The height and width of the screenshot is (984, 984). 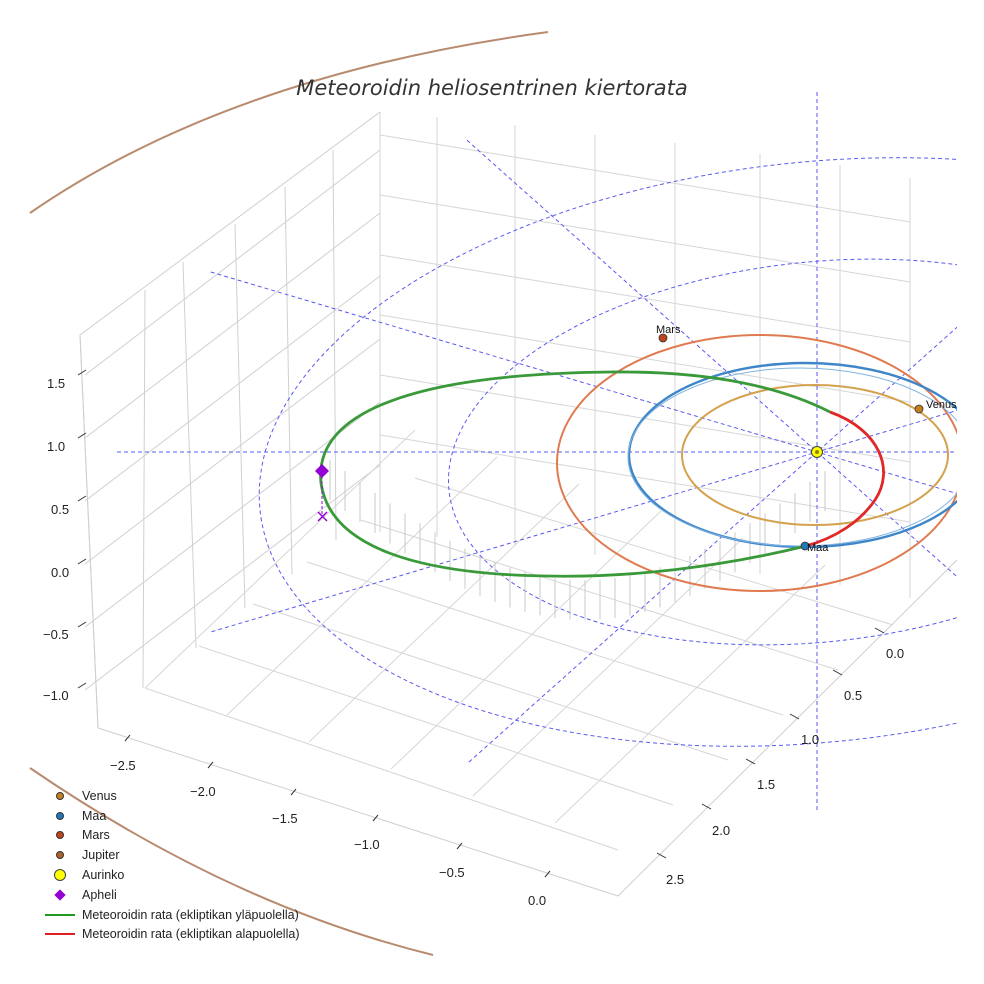 What do you see at coordinates (60, 815) in the screenshot?
I see `legend-marker-earth` at bounding box center [60, 815].